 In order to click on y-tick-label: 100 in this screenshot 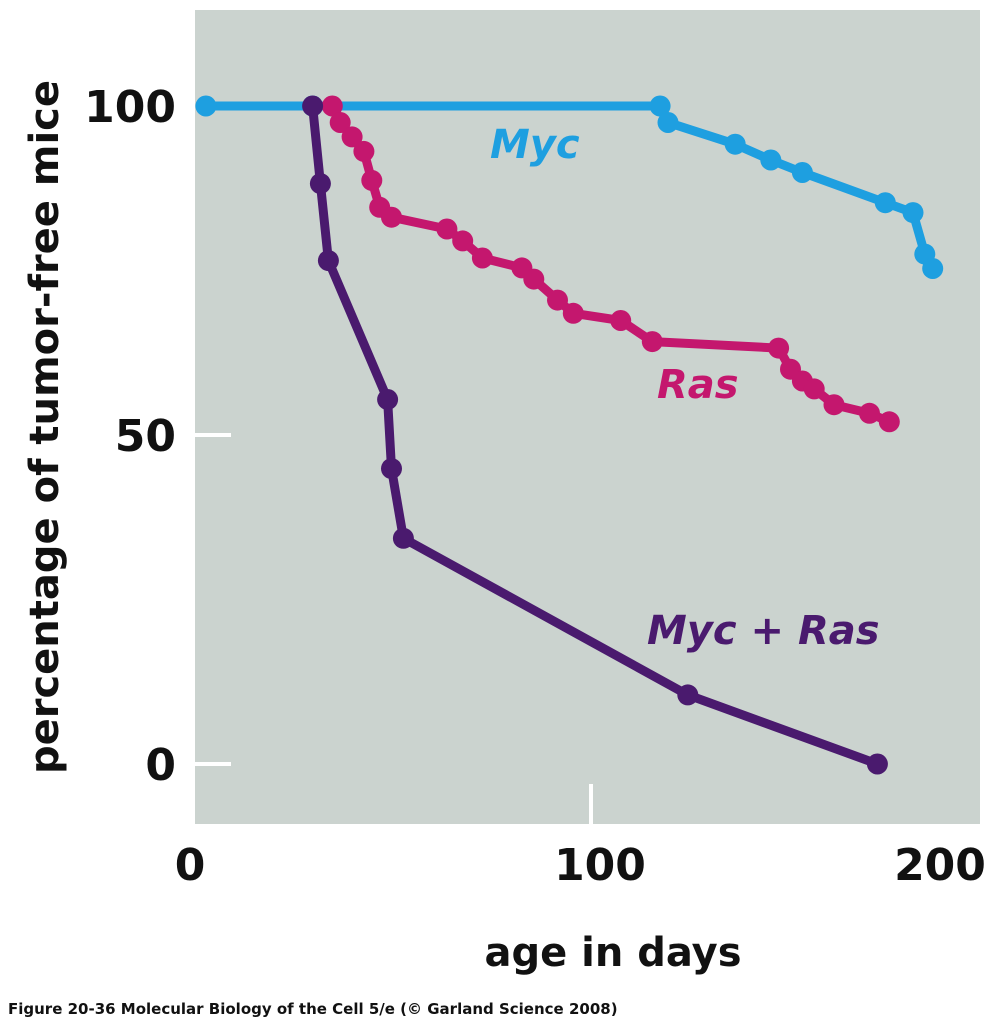, I will do `click(130, 107)`.